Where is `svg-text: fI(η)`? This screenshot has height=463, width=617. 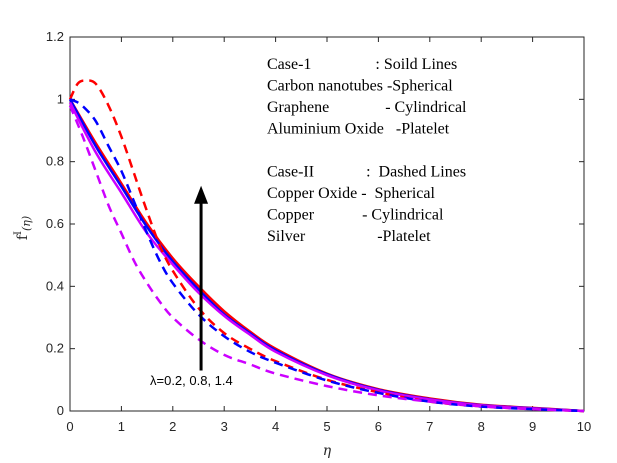 svg-text: fI(η) is located at coordinates (23, 228).